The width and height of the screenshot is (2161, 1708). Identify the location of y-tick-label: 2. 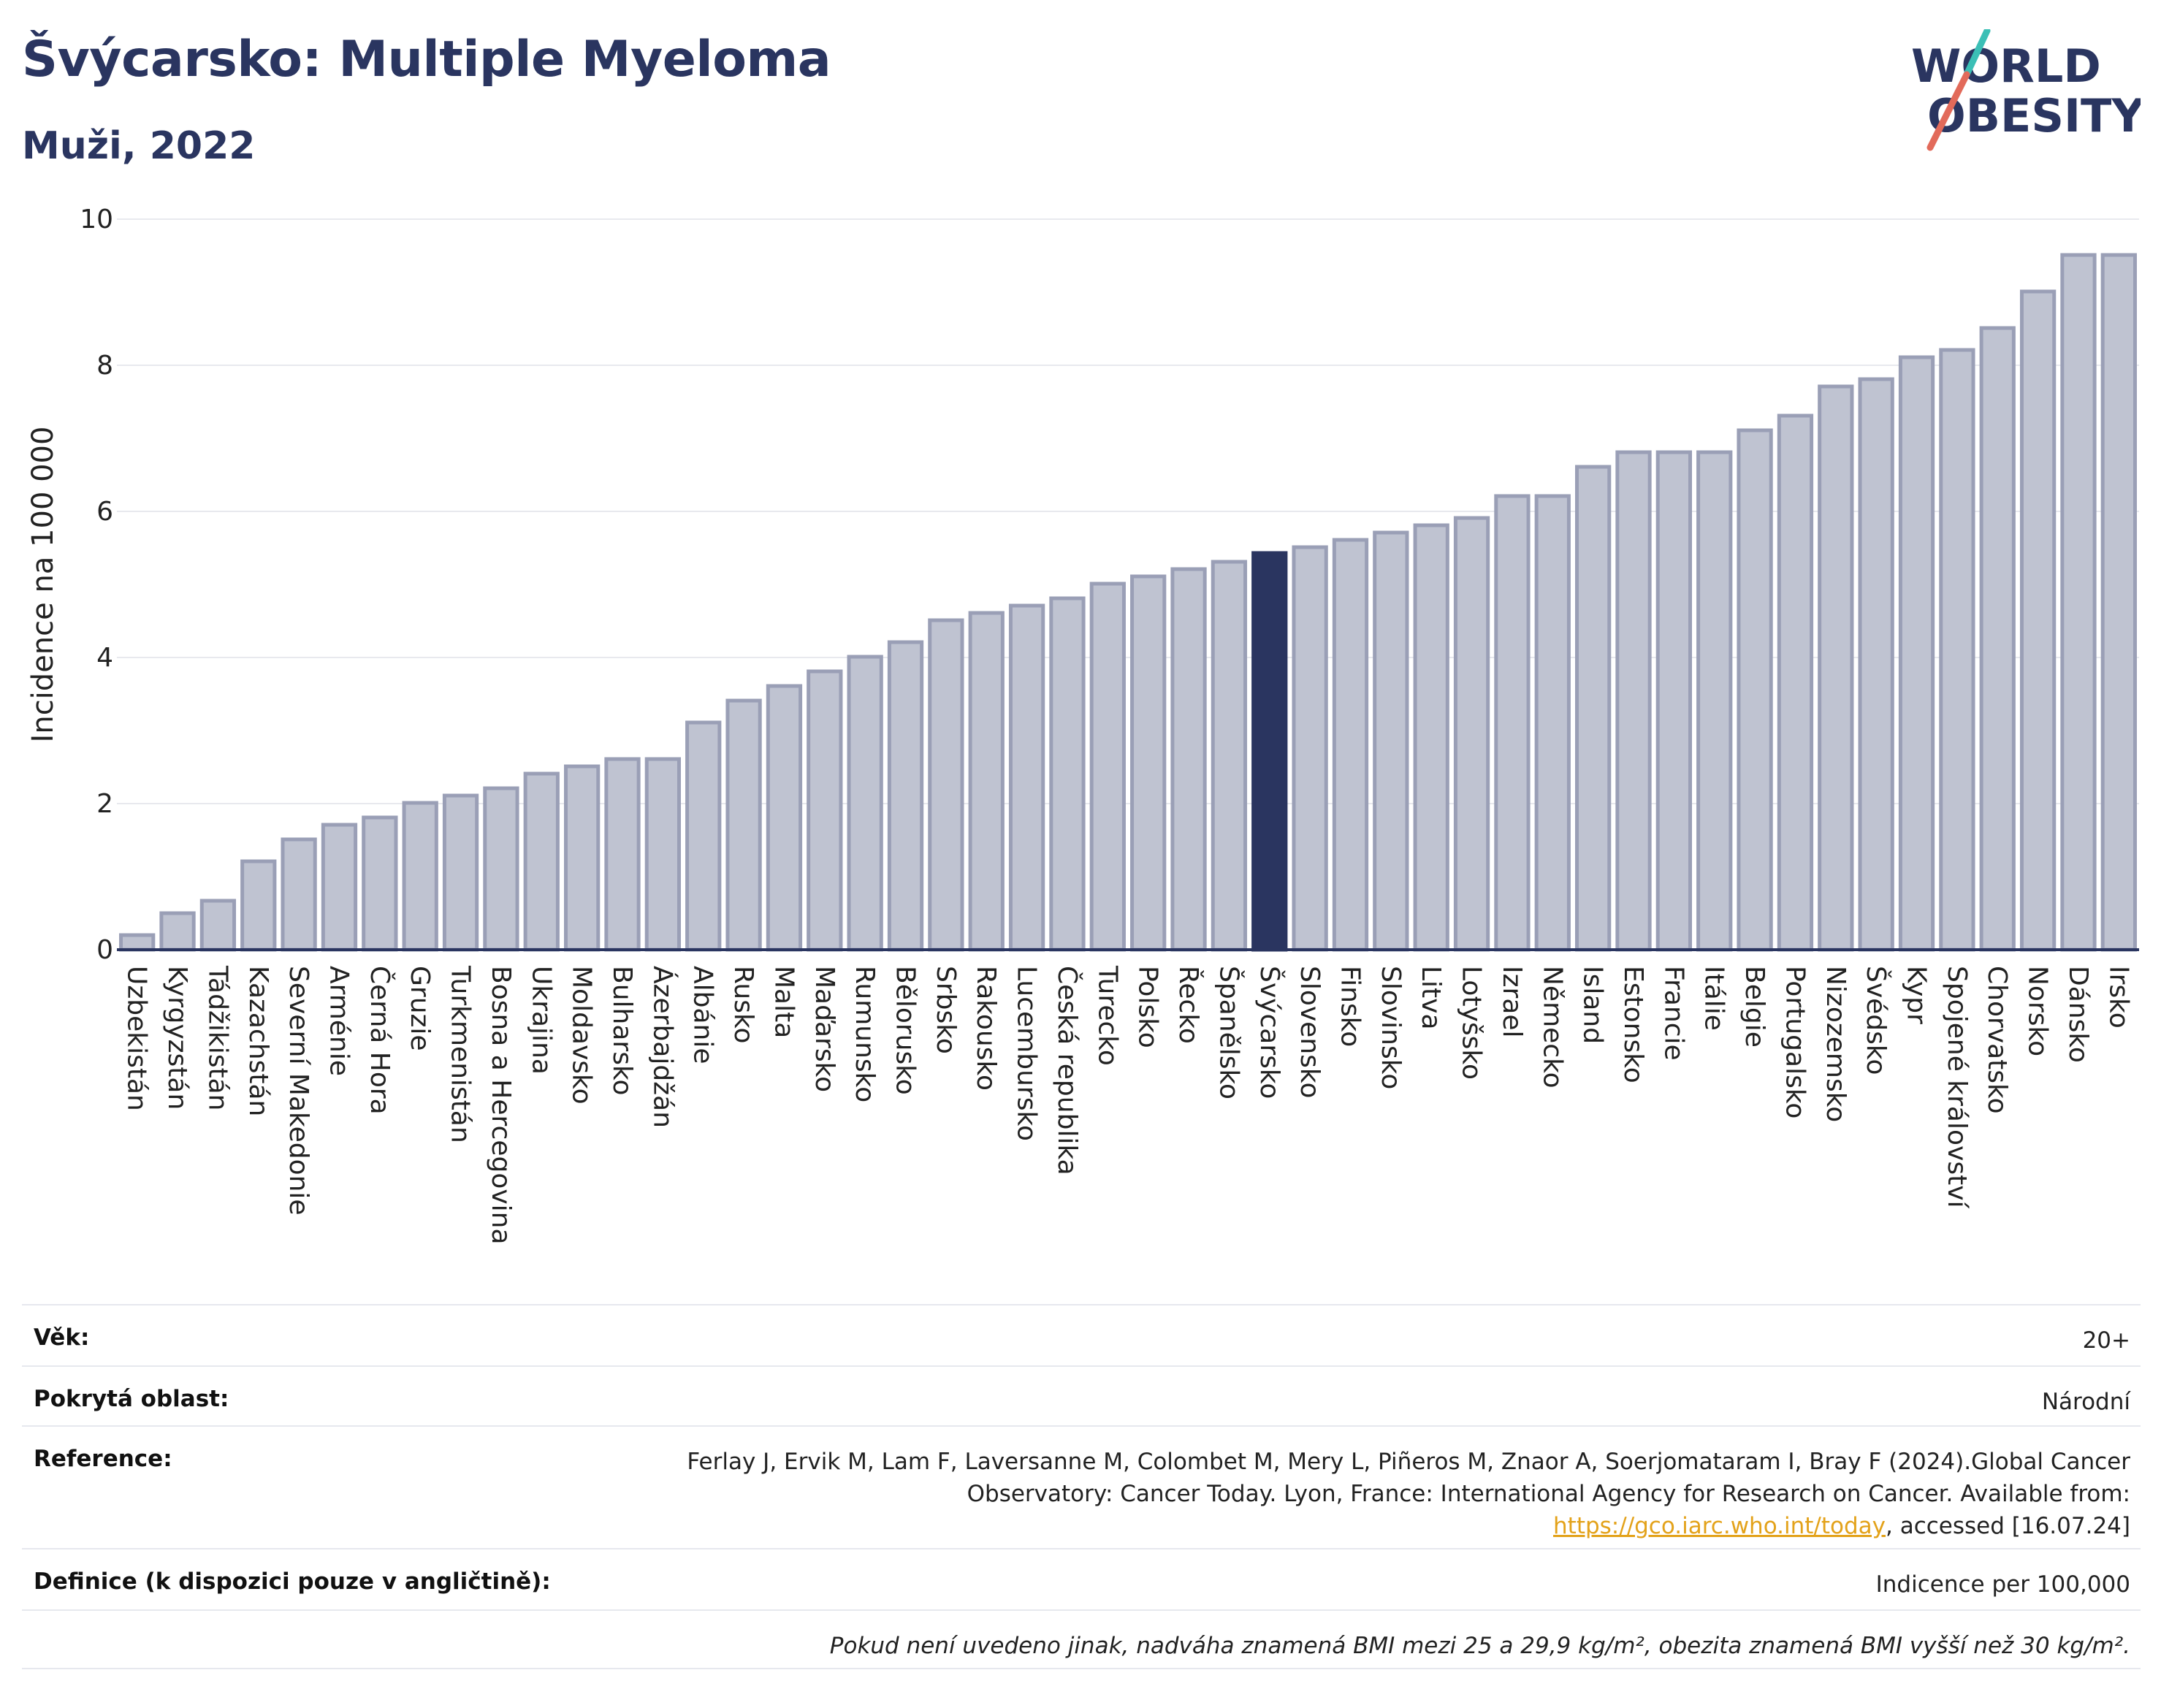
(105, 804).